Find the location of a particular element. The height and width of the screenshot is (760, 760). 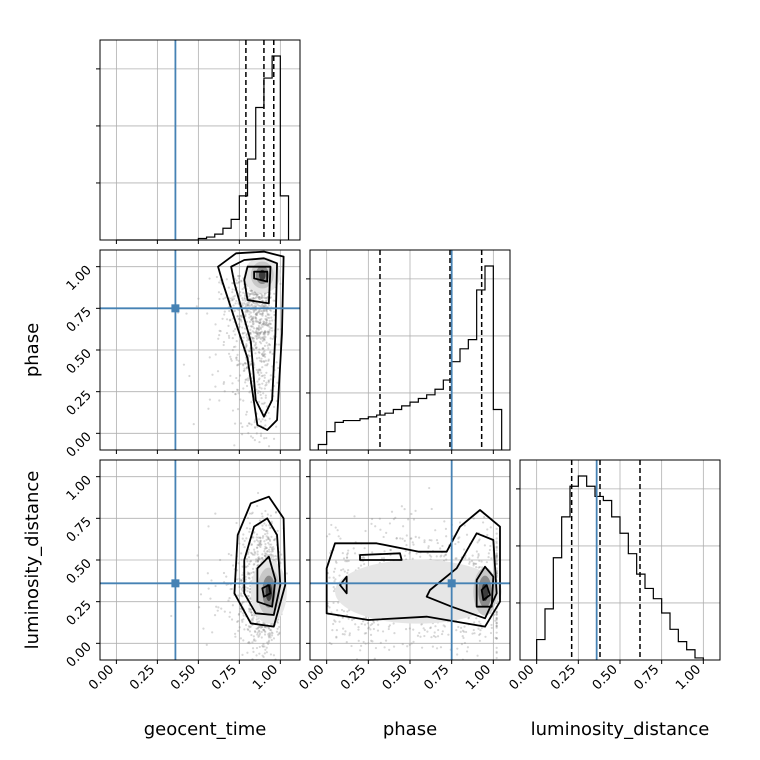

x-tick-label: 0.00 is located at coordinates (101, 677).